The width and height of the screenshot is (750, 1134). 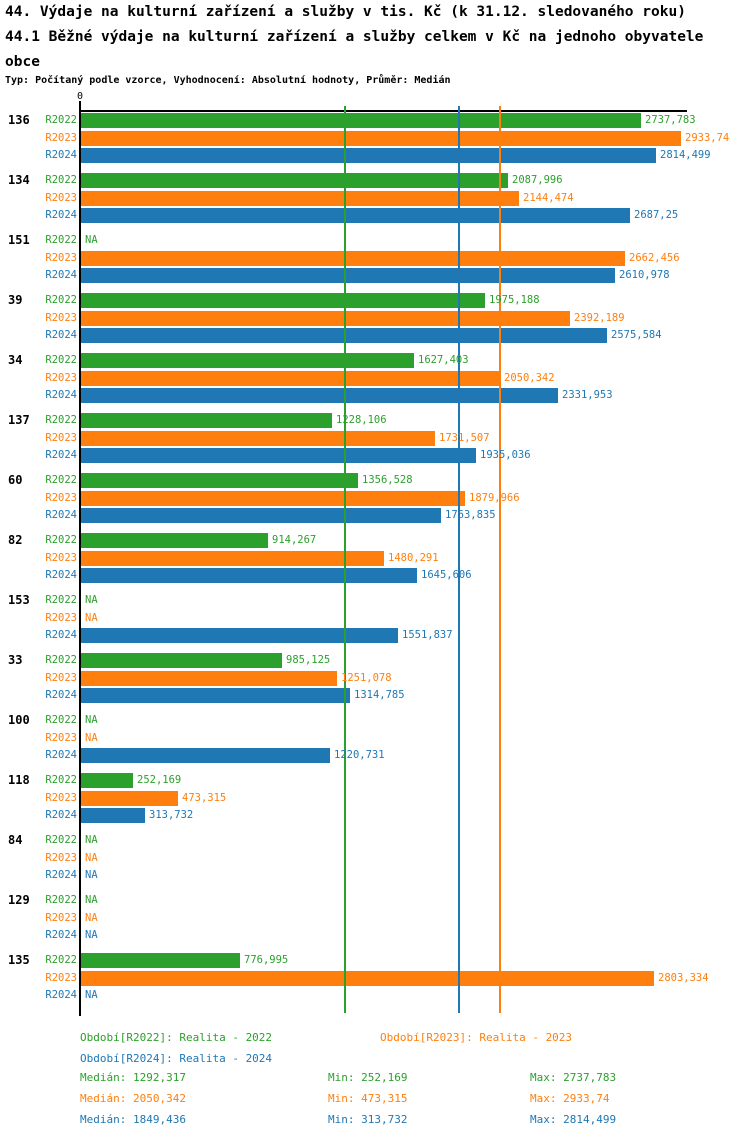 I want to click on group-id-label: 82, so click(x=15, y=540).